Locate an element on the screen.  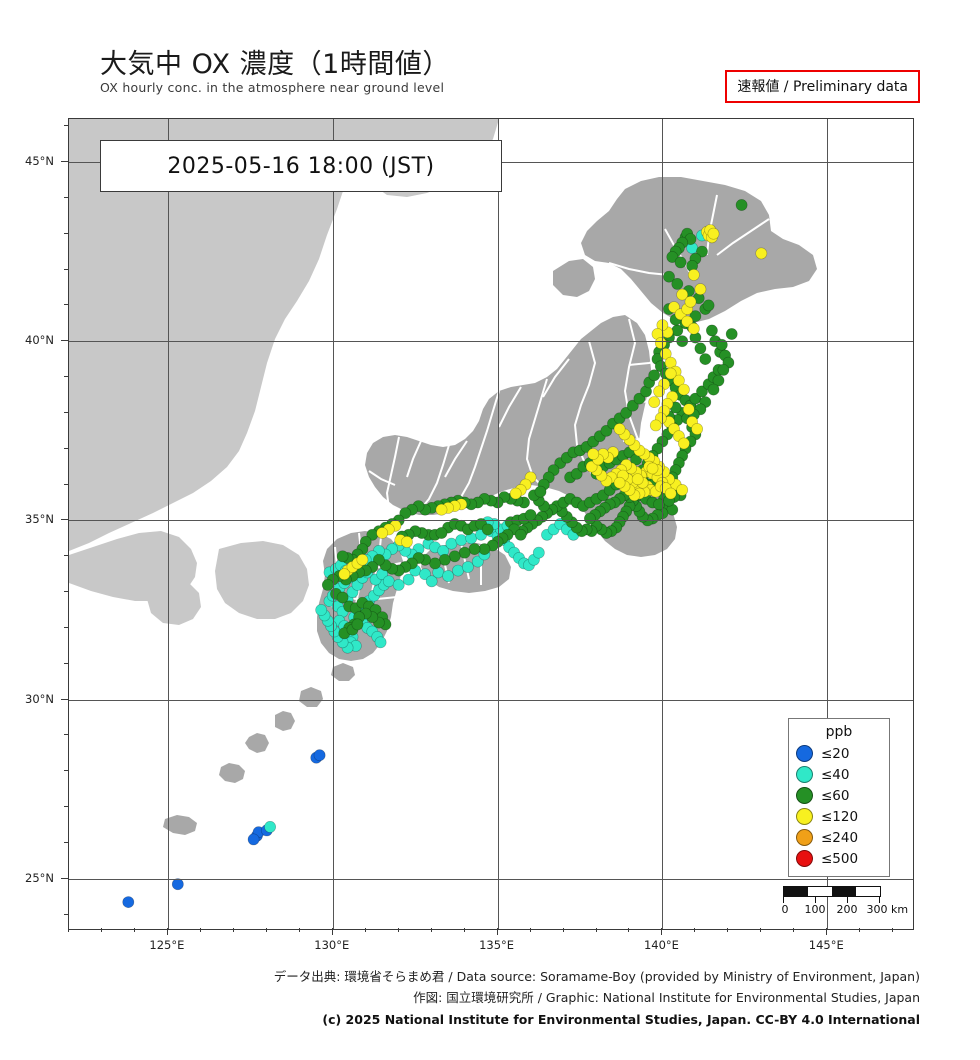
axis-label-x: 135°E is located at coordinates (497, 945).